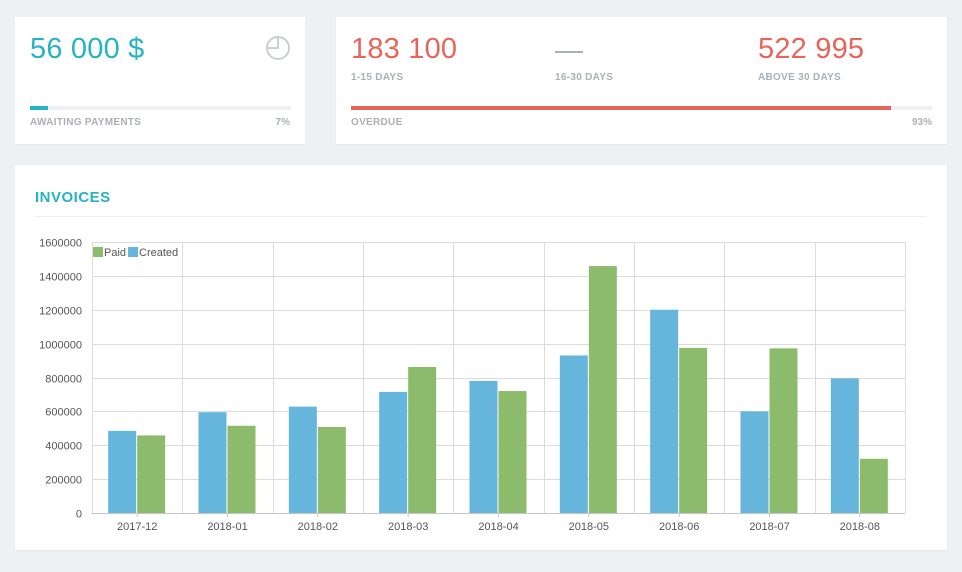 The width and height of the screenshot is (962, 572). I want to click on overdue-progress-fill, so click(621, 108).